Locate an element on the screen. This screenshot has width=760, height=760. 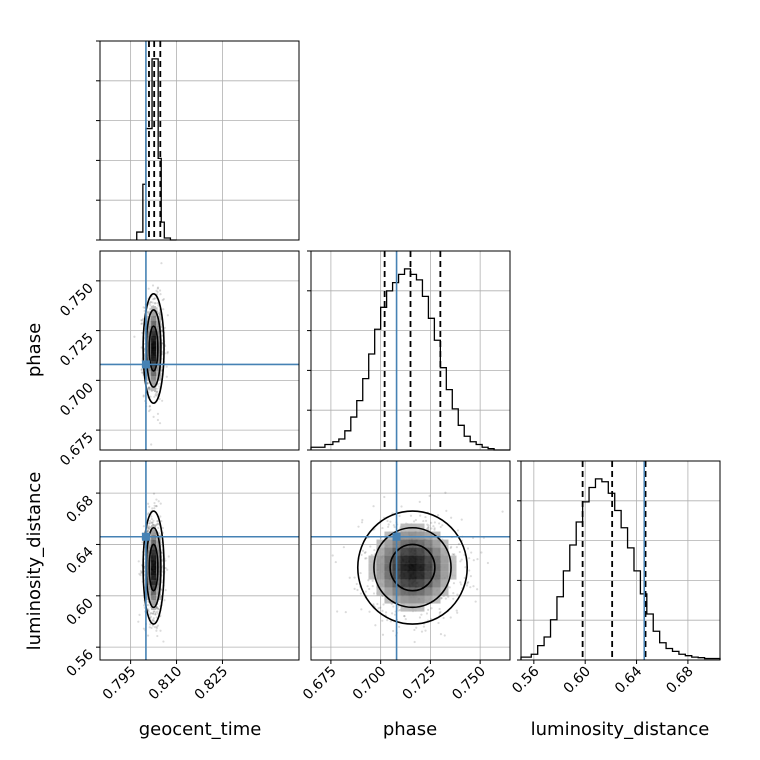
xtick-label-luminosity_distance-2: 0.64 is located at coordinates (628, 679).